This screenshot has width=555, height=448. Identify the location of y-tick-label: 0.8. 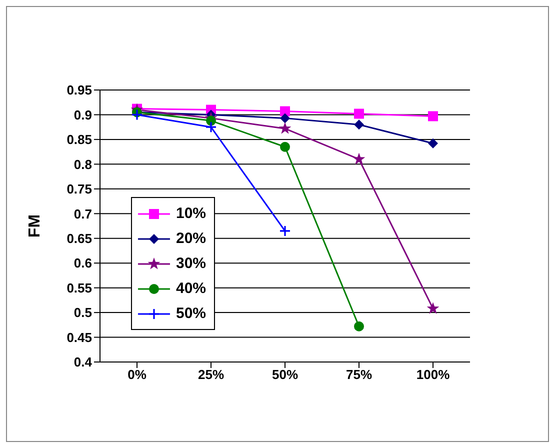
(83, 164).